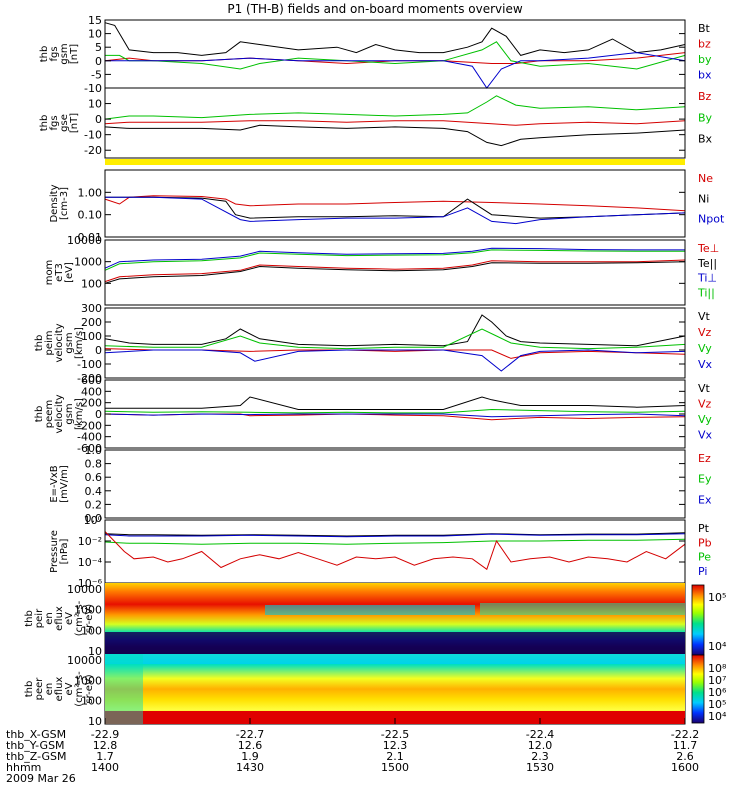 The height and width of the screenshot is (800, 750). I want to click on x-row-value: -22.7, so click(250, 734).